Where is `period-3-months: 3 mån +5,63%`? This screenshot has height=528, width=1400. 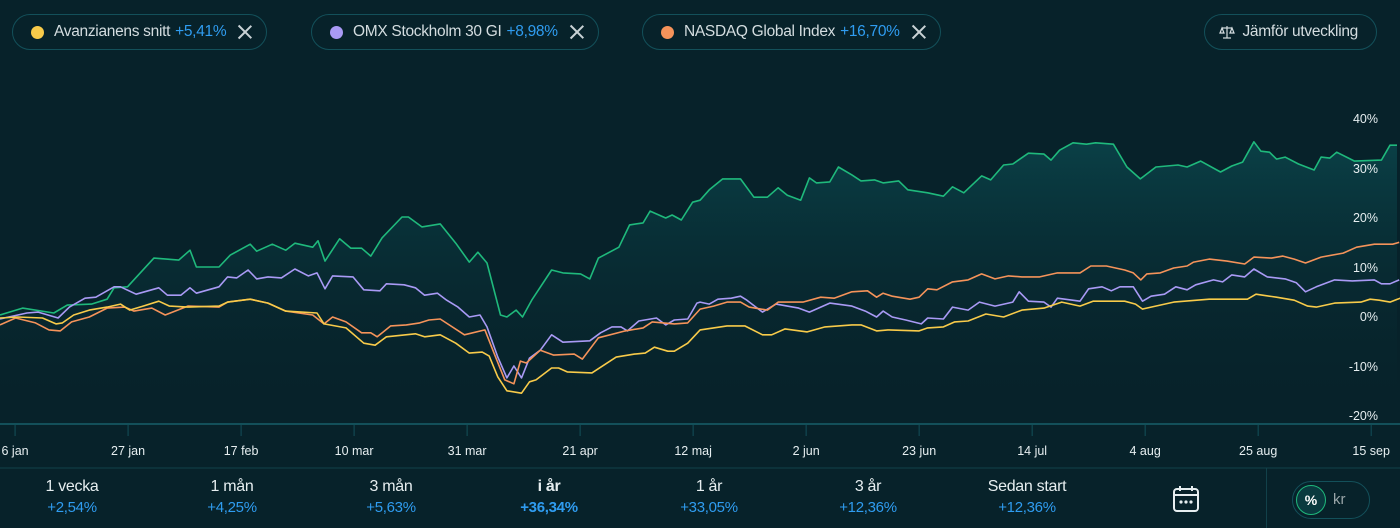
period-3-months: 3 mån +5,63% is located at coordinates (391, 497).